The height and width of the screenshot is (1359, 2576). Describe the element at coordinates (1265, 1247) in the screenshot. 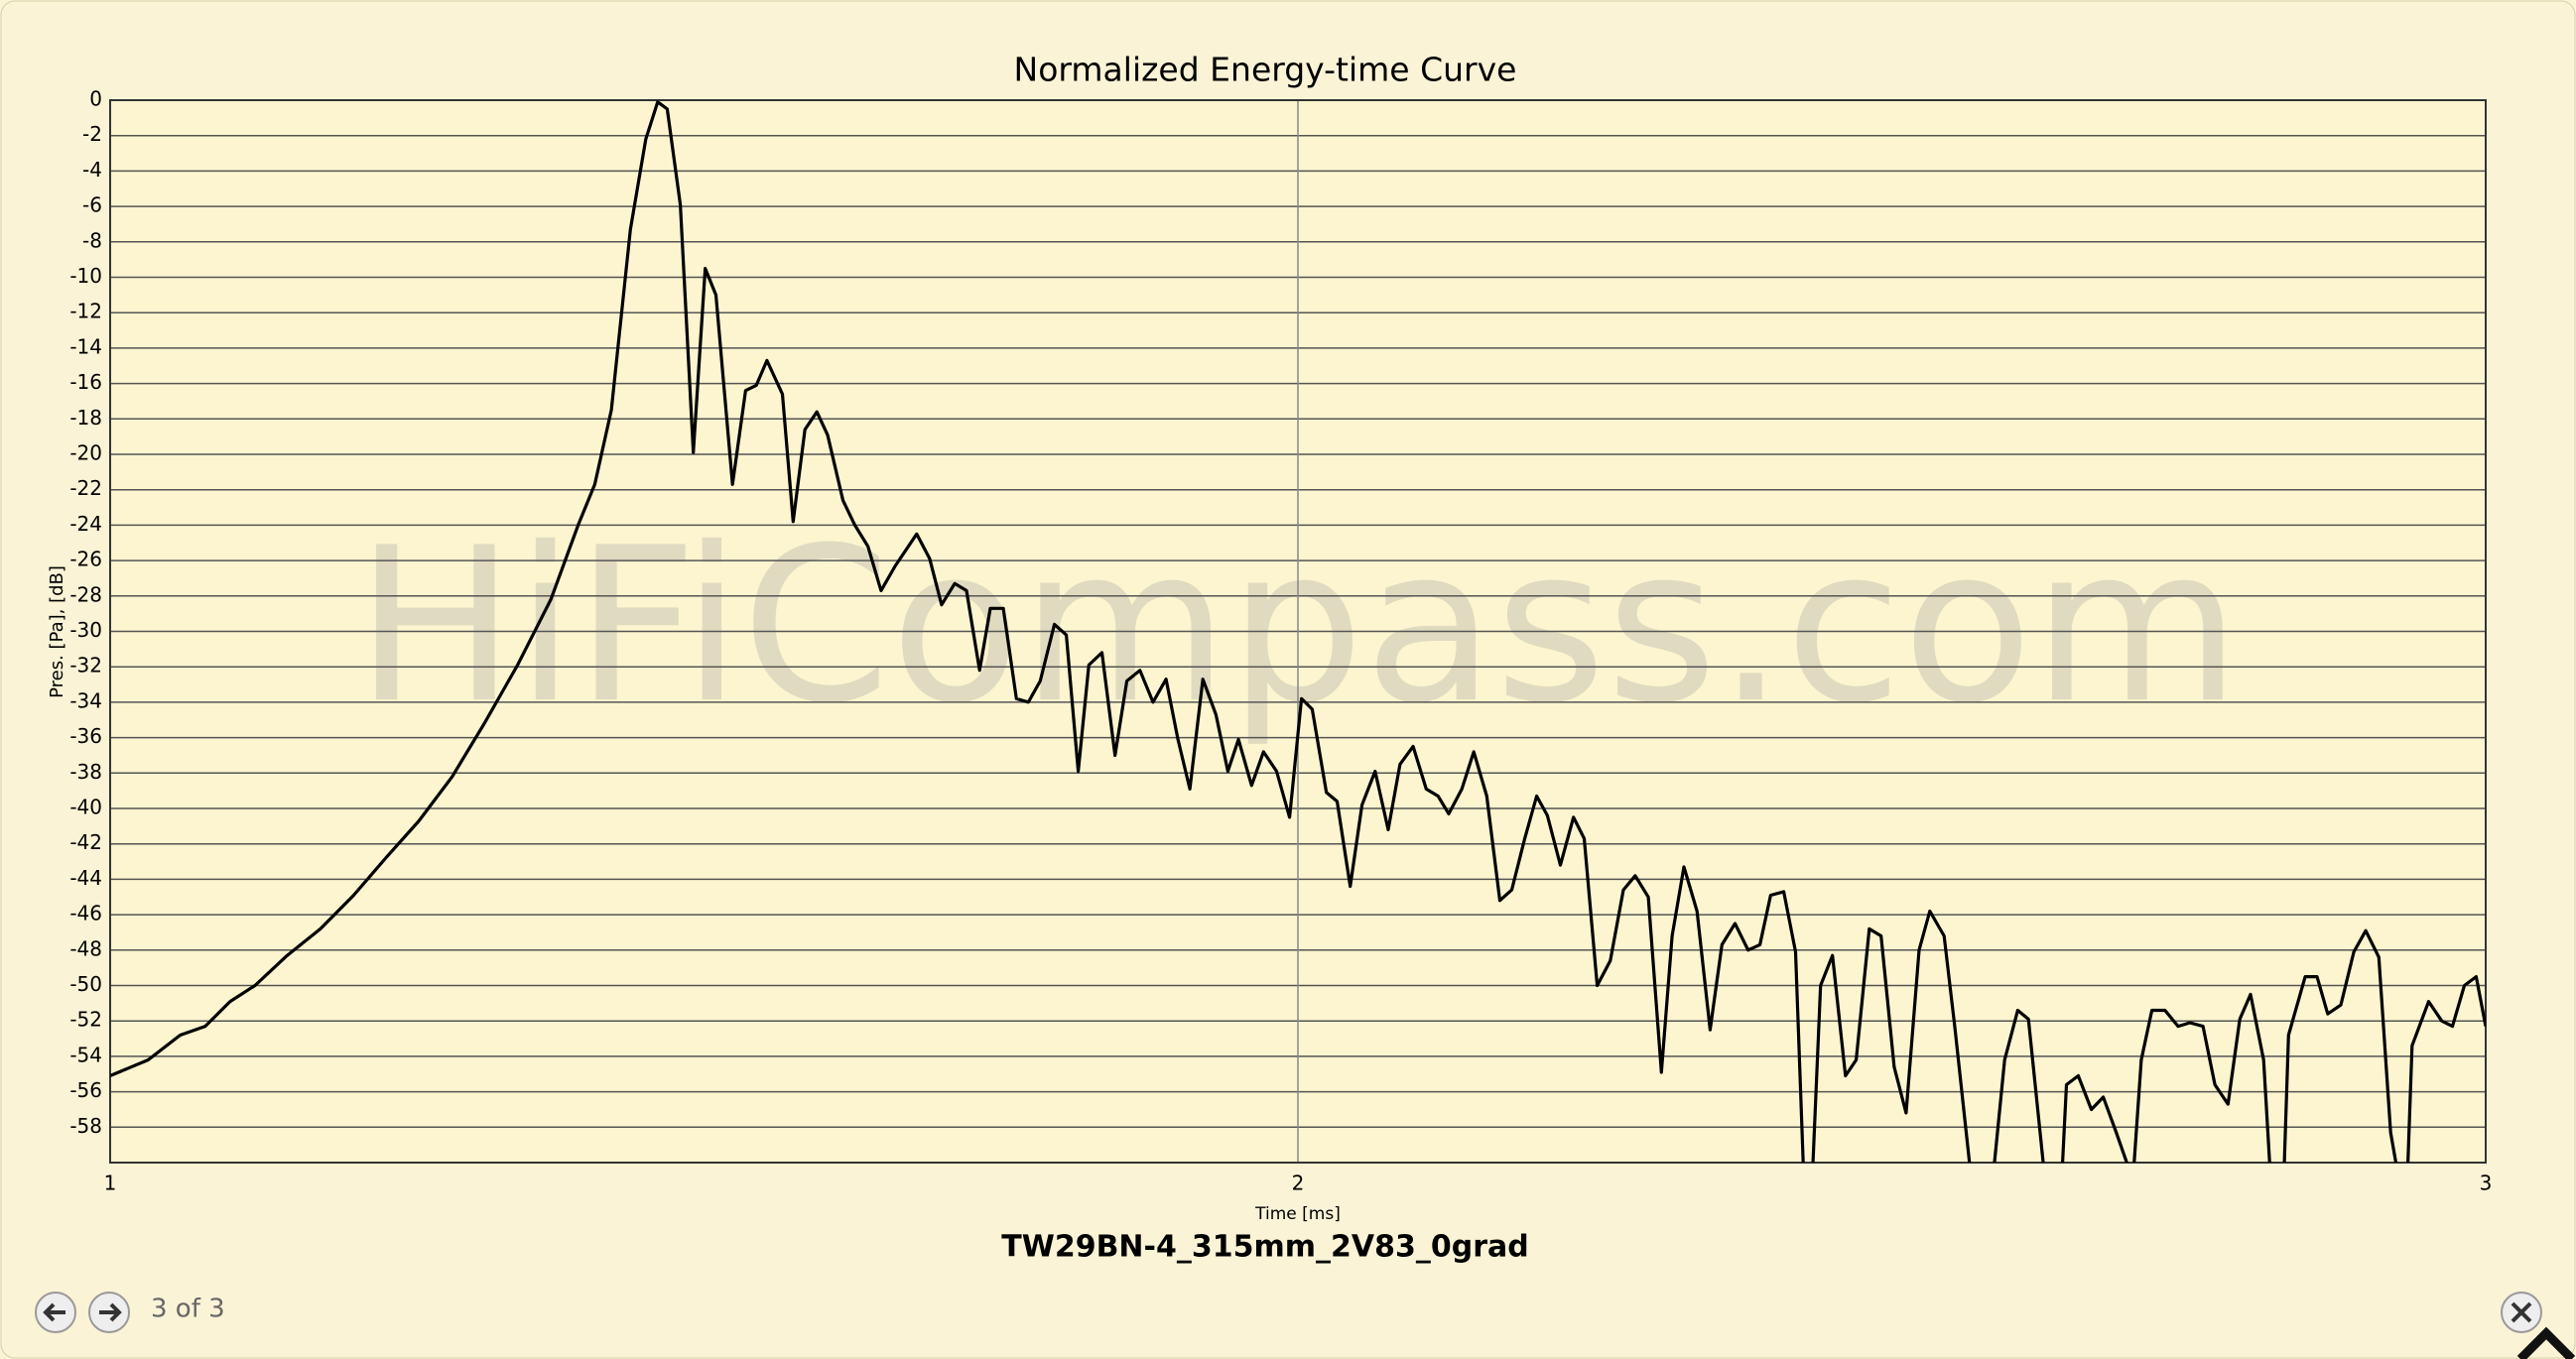

I see `chart-subtitle: TW29BN-4_315mm_2V83_0grad` at that location.